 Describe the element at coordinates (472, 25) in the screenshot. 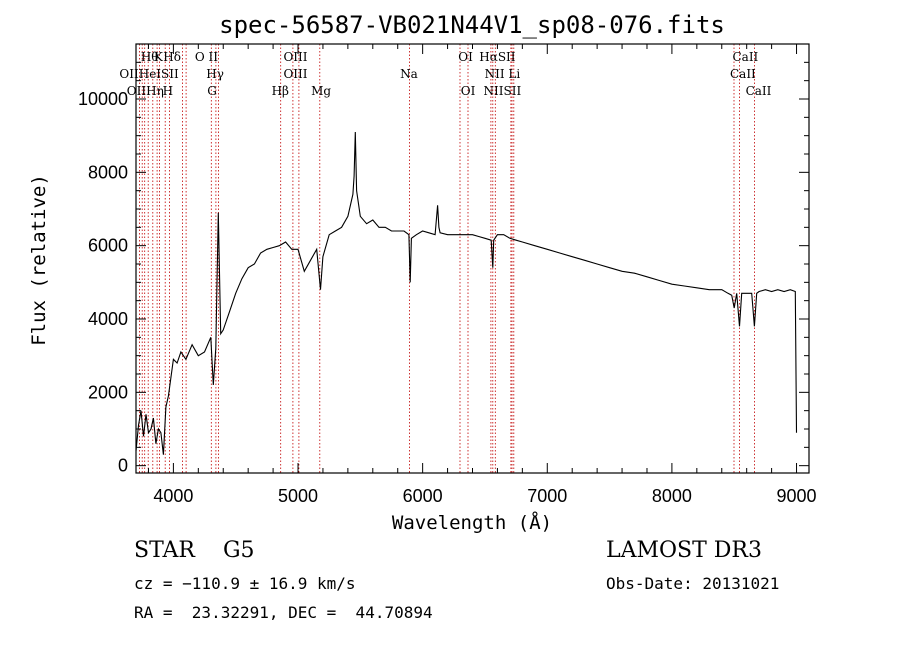

I see `chart-title: spec-56587-VB021N44V1_sp08-076.fits` at that location.